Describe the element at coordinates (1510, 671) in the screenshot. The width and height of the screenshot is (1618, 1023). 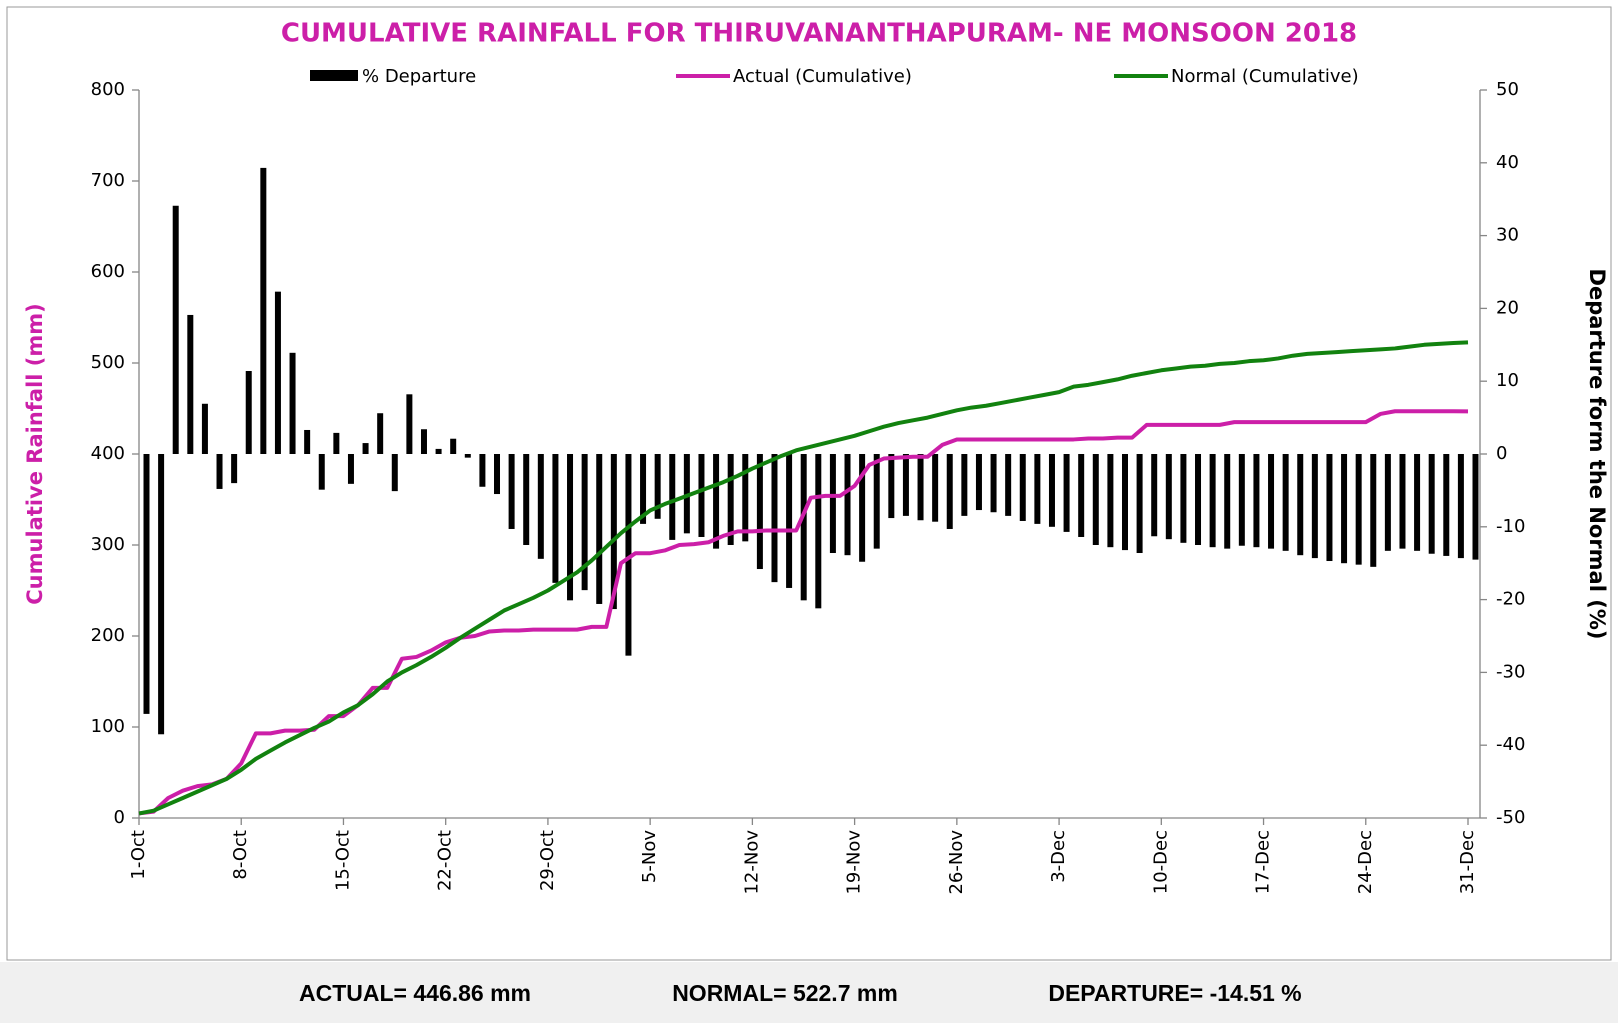
I see `y2-tick-label: -30` at that location.